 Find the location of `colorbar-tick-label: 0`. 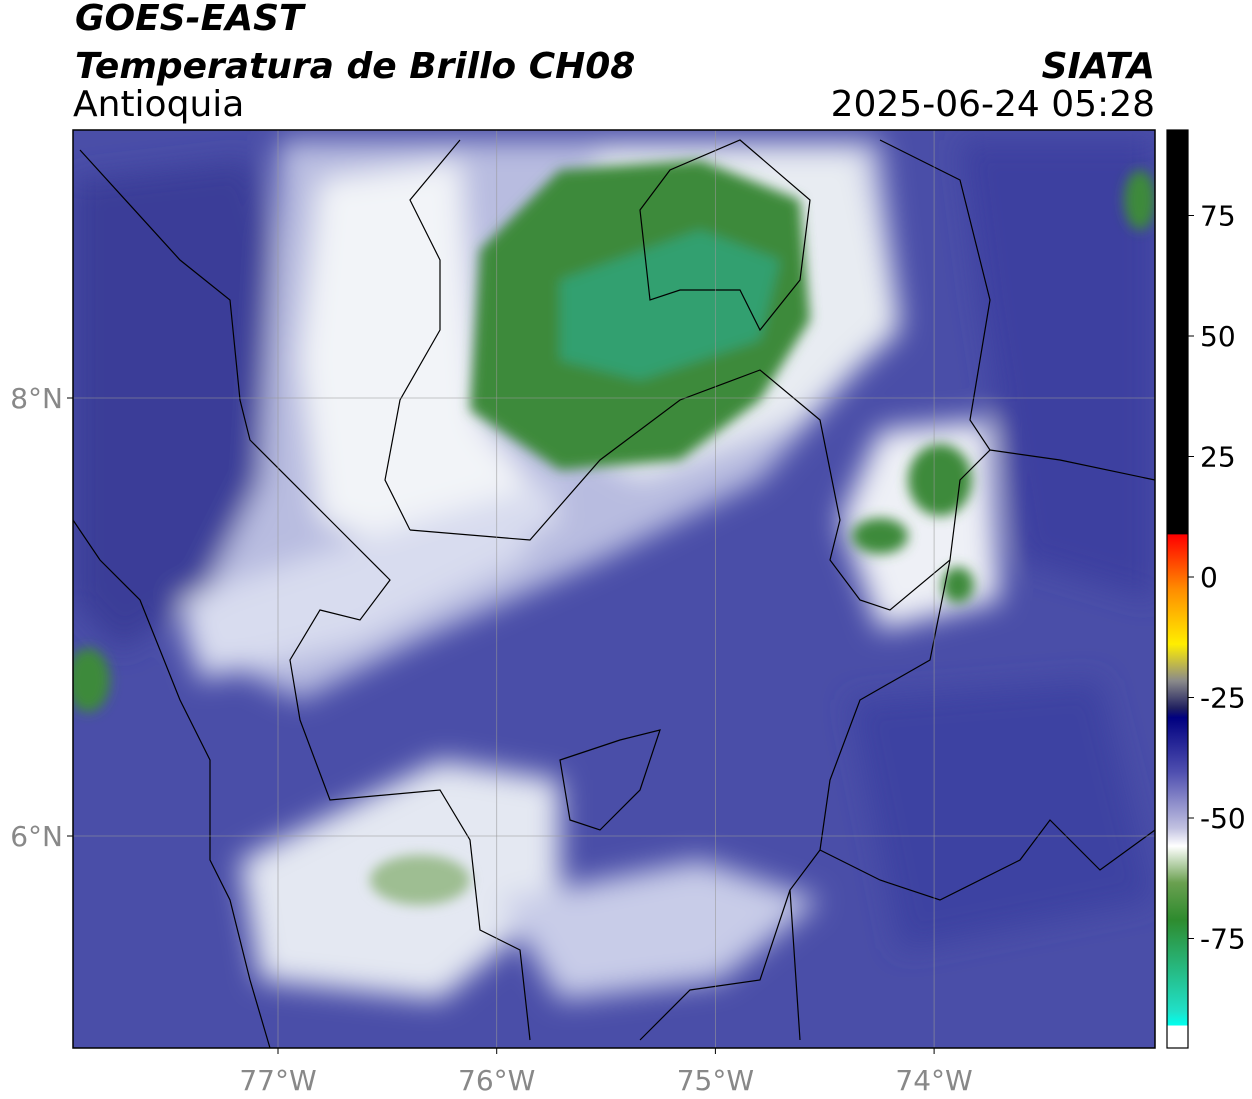

colorbar-tick-label: 0 is located at coordinates (1209, 577).